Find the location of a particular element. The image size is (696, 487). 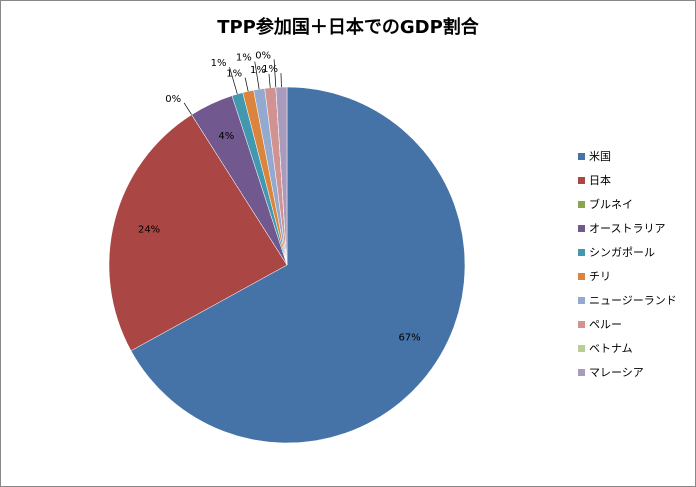

legend-label: チリ is located at coordinates (600, 276).